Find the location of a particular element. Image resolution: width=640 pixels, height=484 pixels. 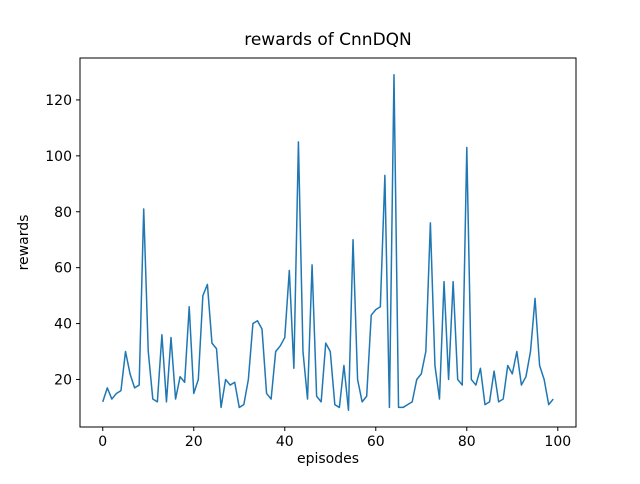

x-axis-label: episodes is located at coordinates (328, 459).